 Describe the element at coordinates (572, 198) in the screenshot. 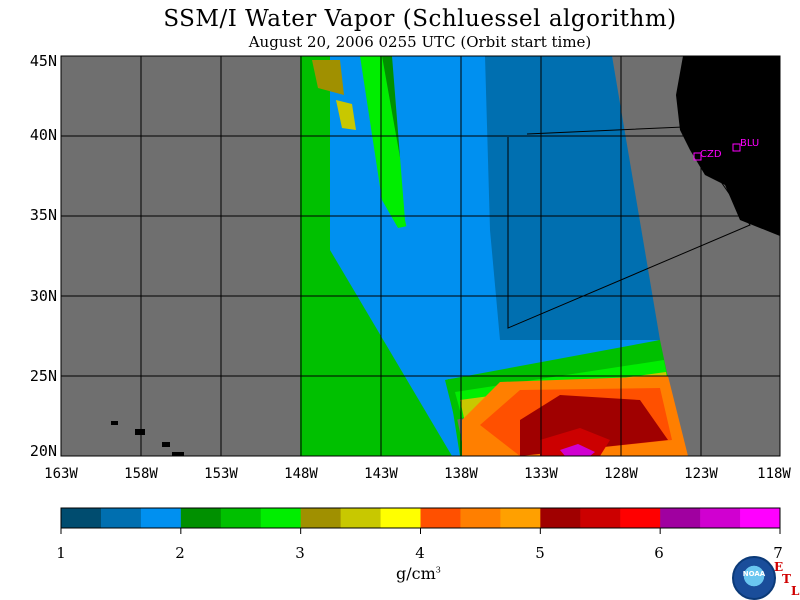

I see `swath-band-dark-blue` at that location.